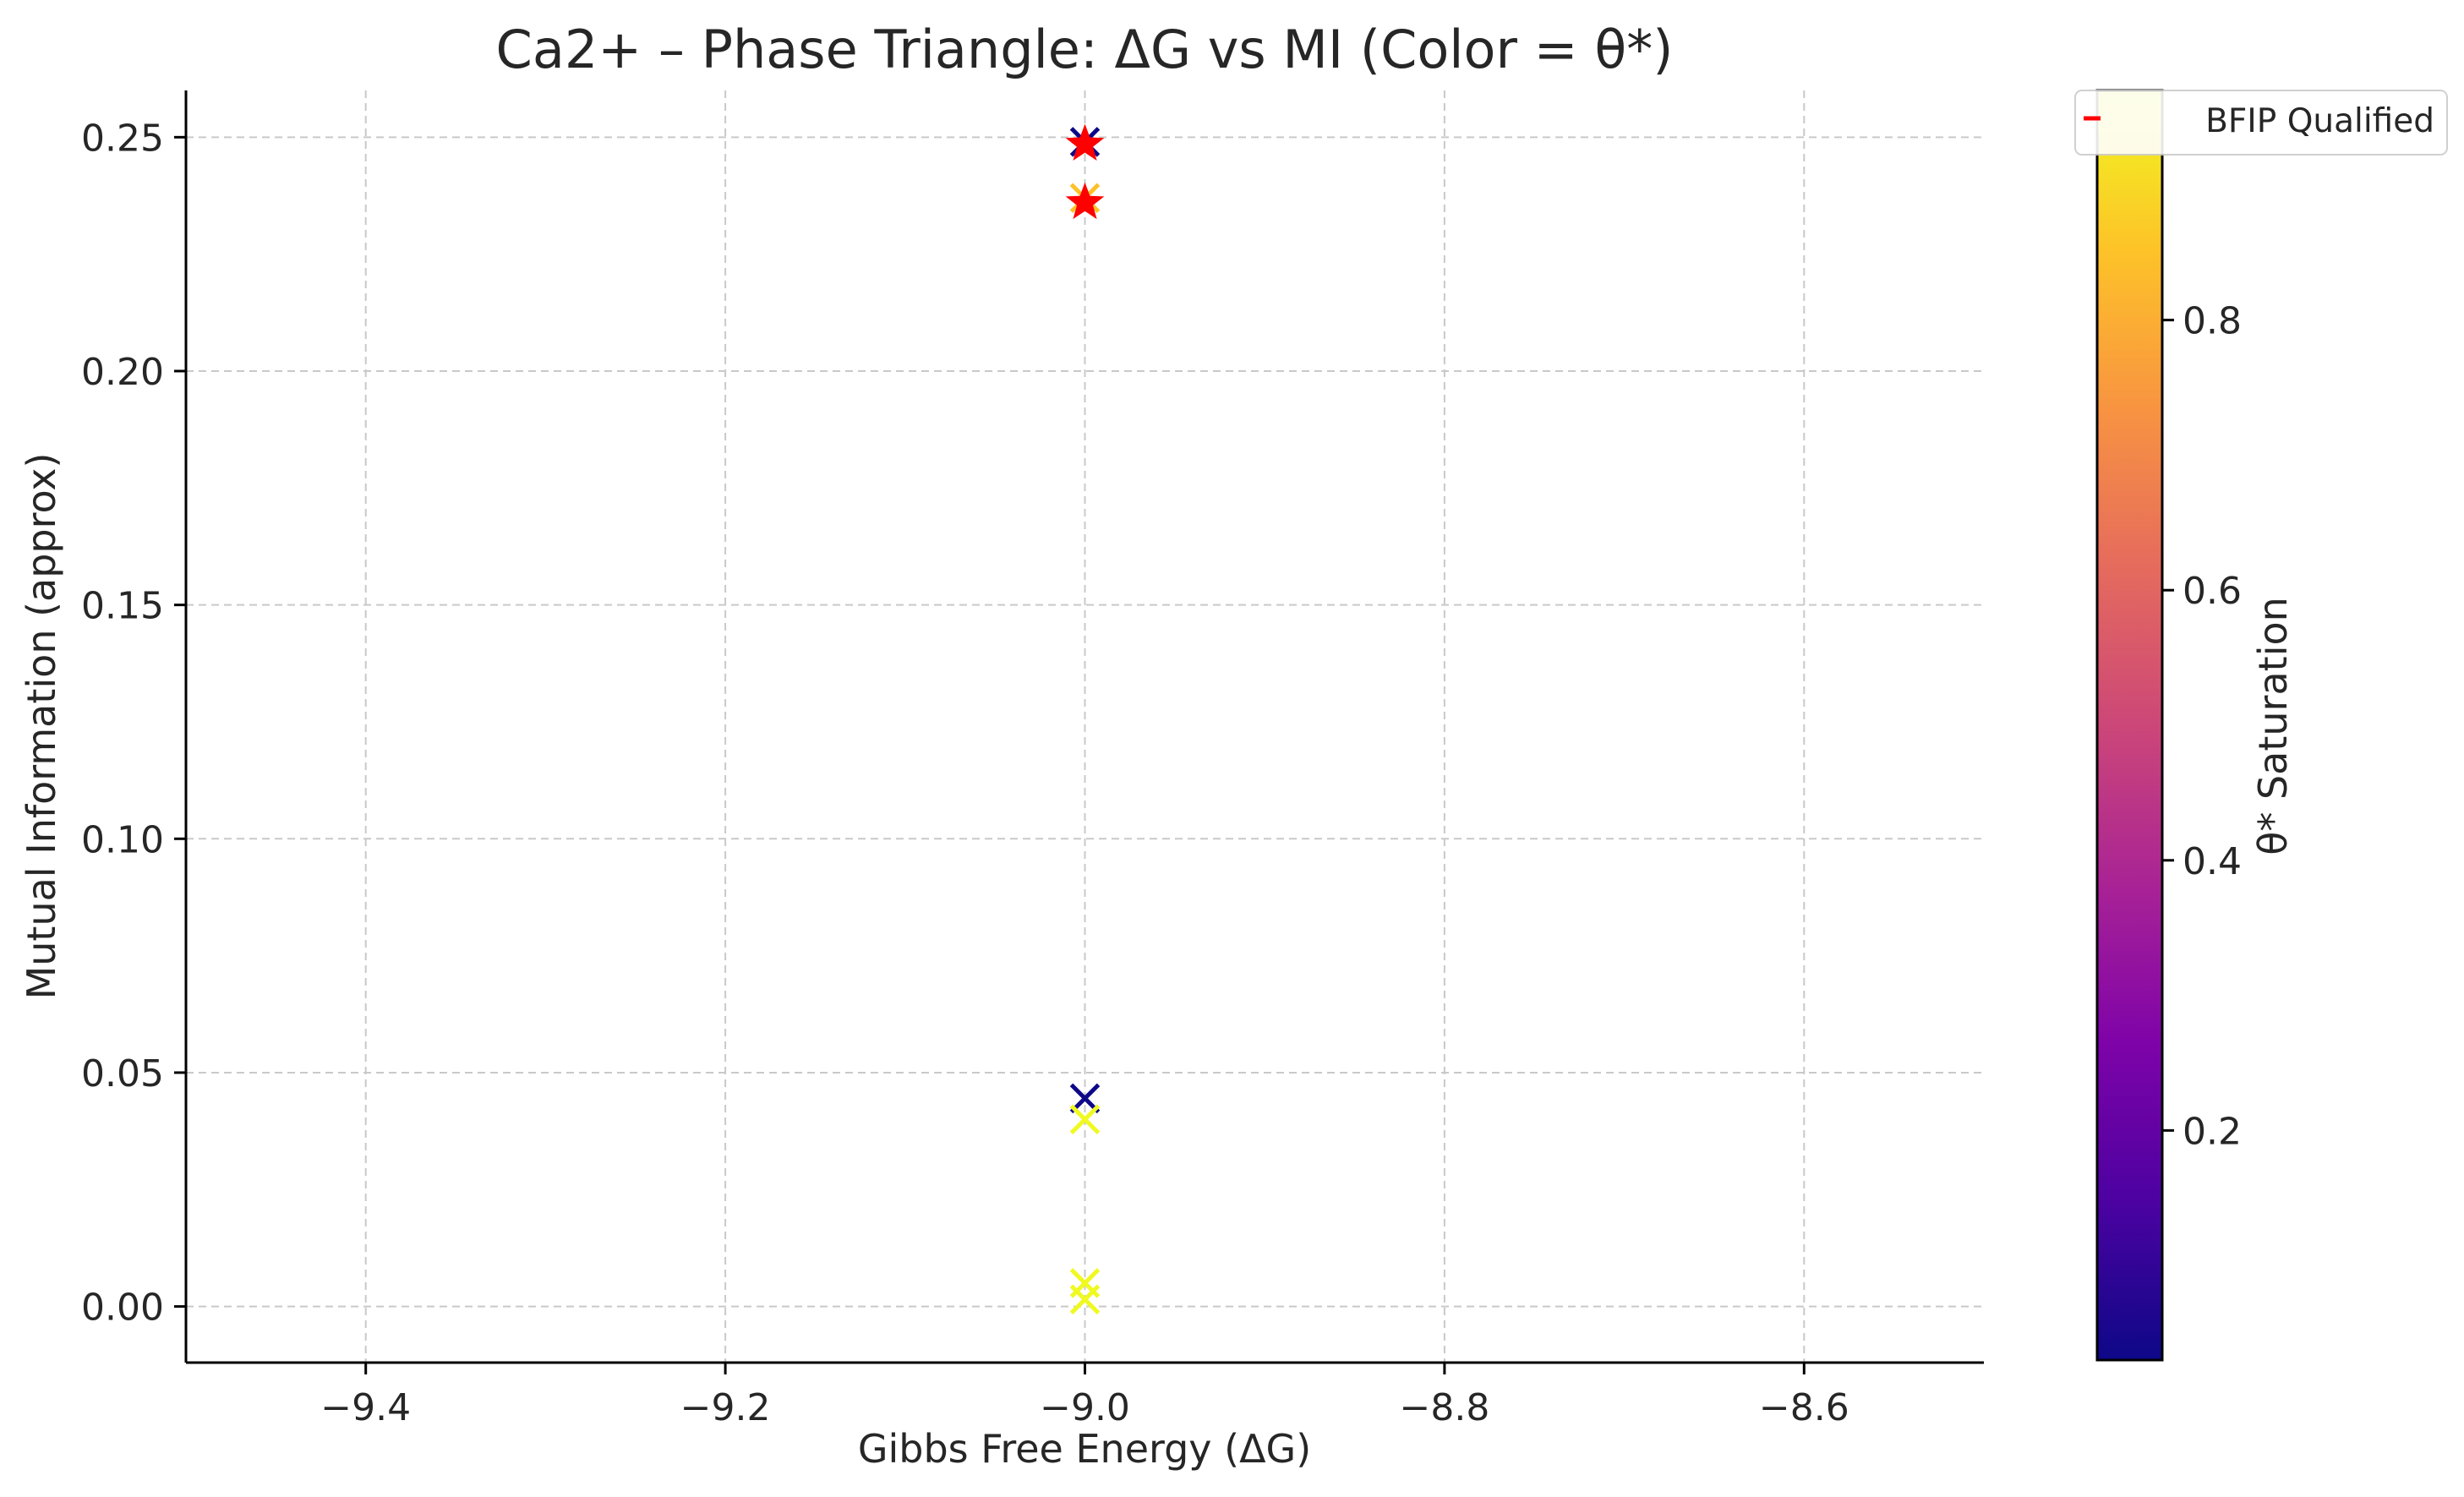 This screenshot has height=1497, width=2464. Describe the element at coordinates (122, 138) in the screenshot. I see `y-tick-label: 0.25` at that location.